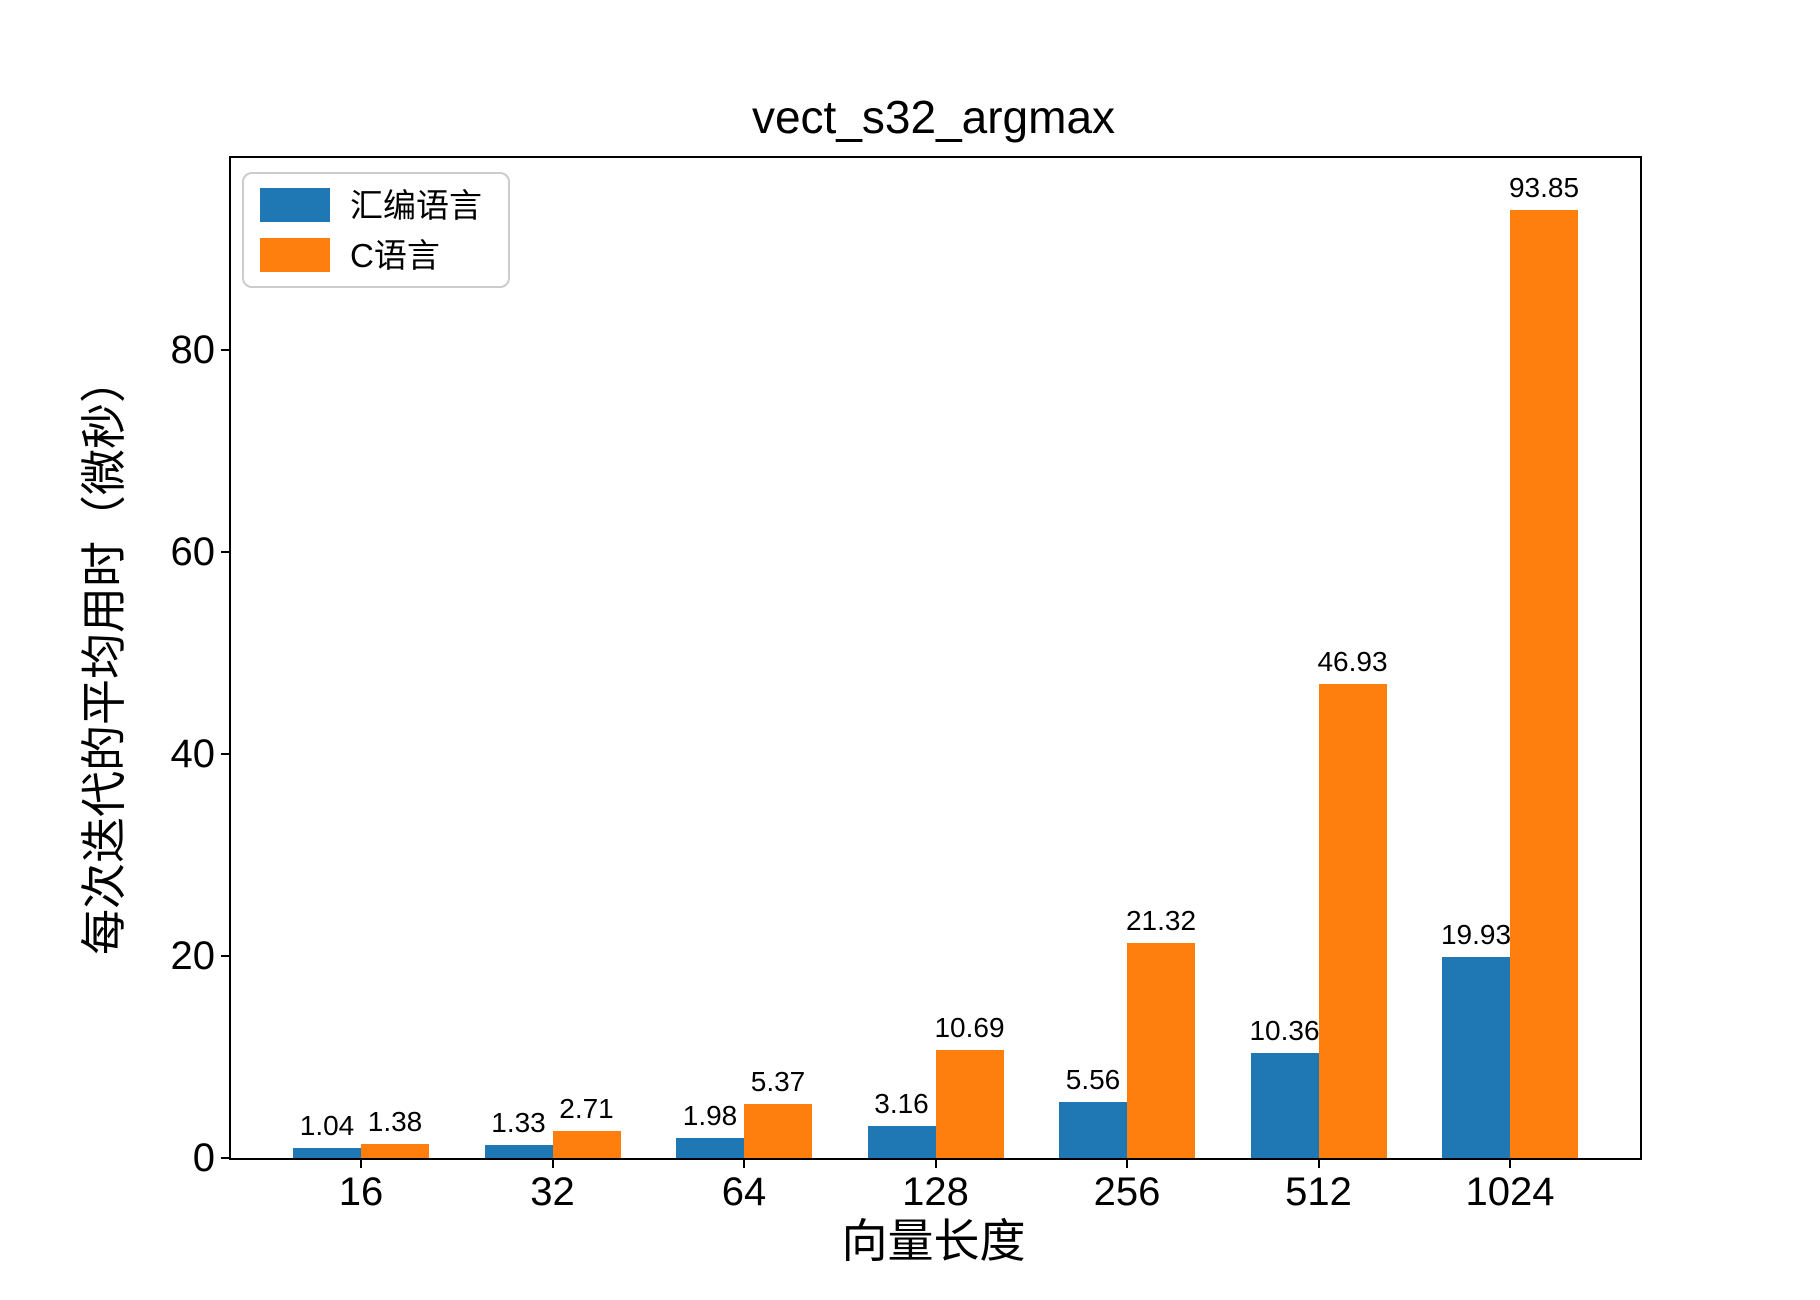 The width and height of the screenshot is (1820, 1300). What do you see at coordinates (295, 255) in the screenshot?
I see `legend-swatch-c-language` at bounding box center [295, 255].